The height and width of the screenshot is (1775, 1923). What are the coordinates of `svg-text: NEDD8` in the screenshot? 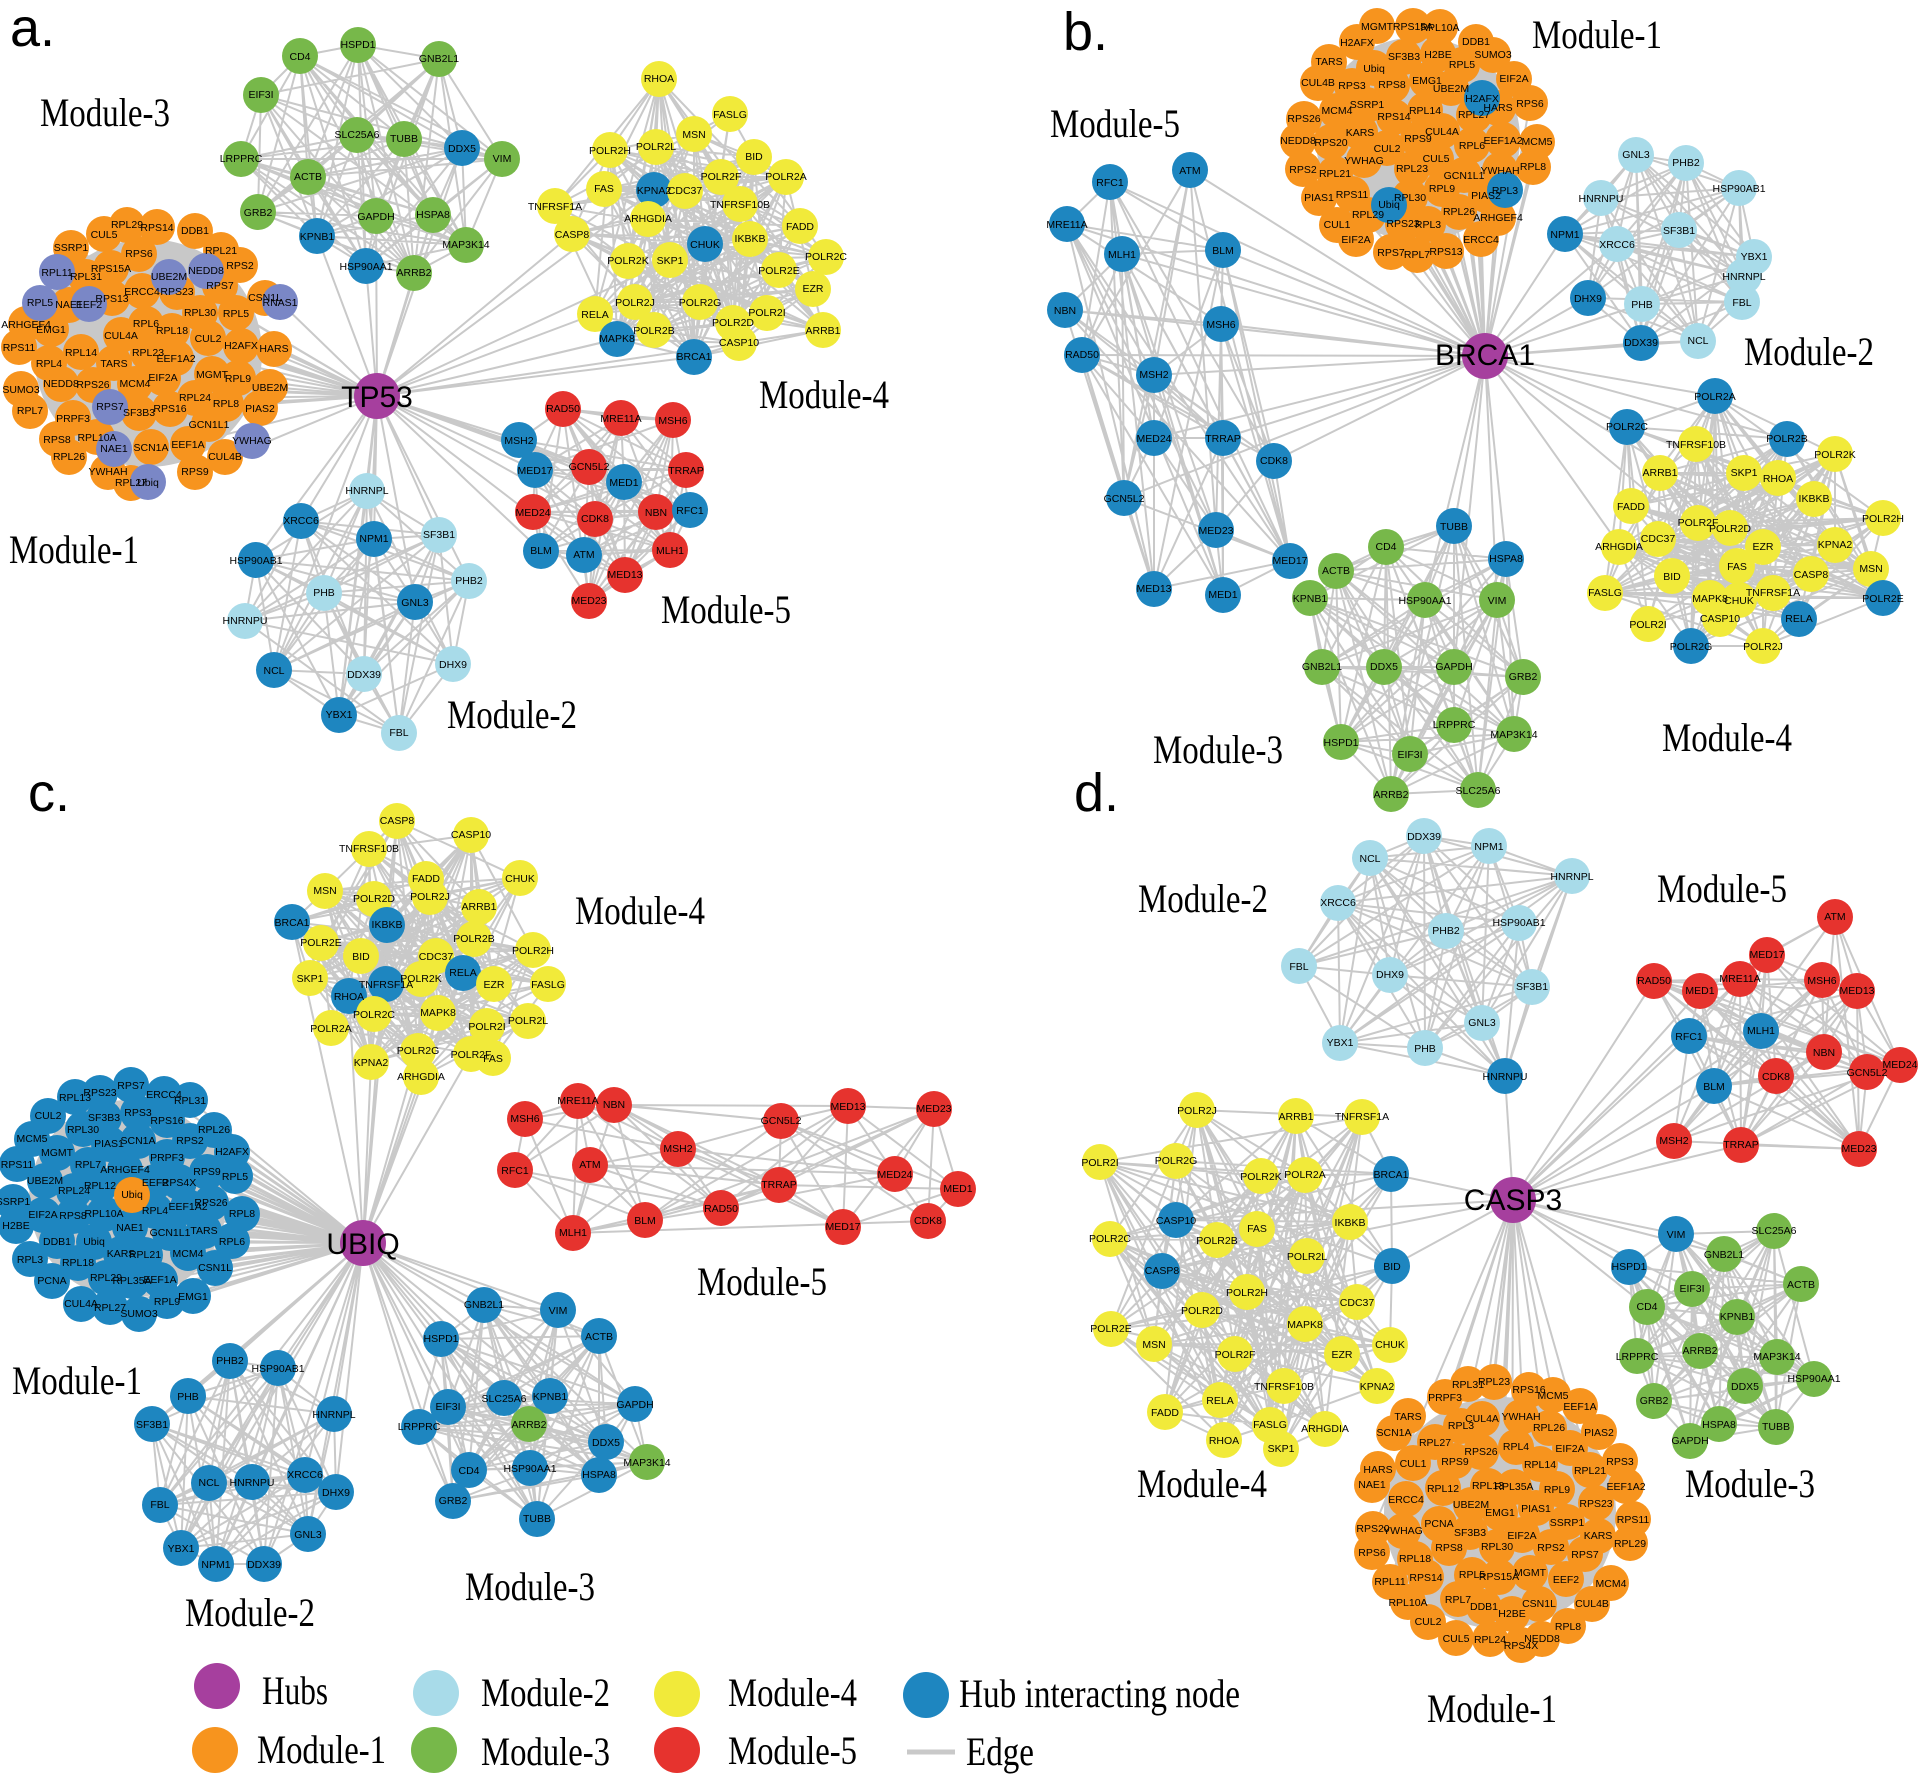 It's located at (1542, 1639).